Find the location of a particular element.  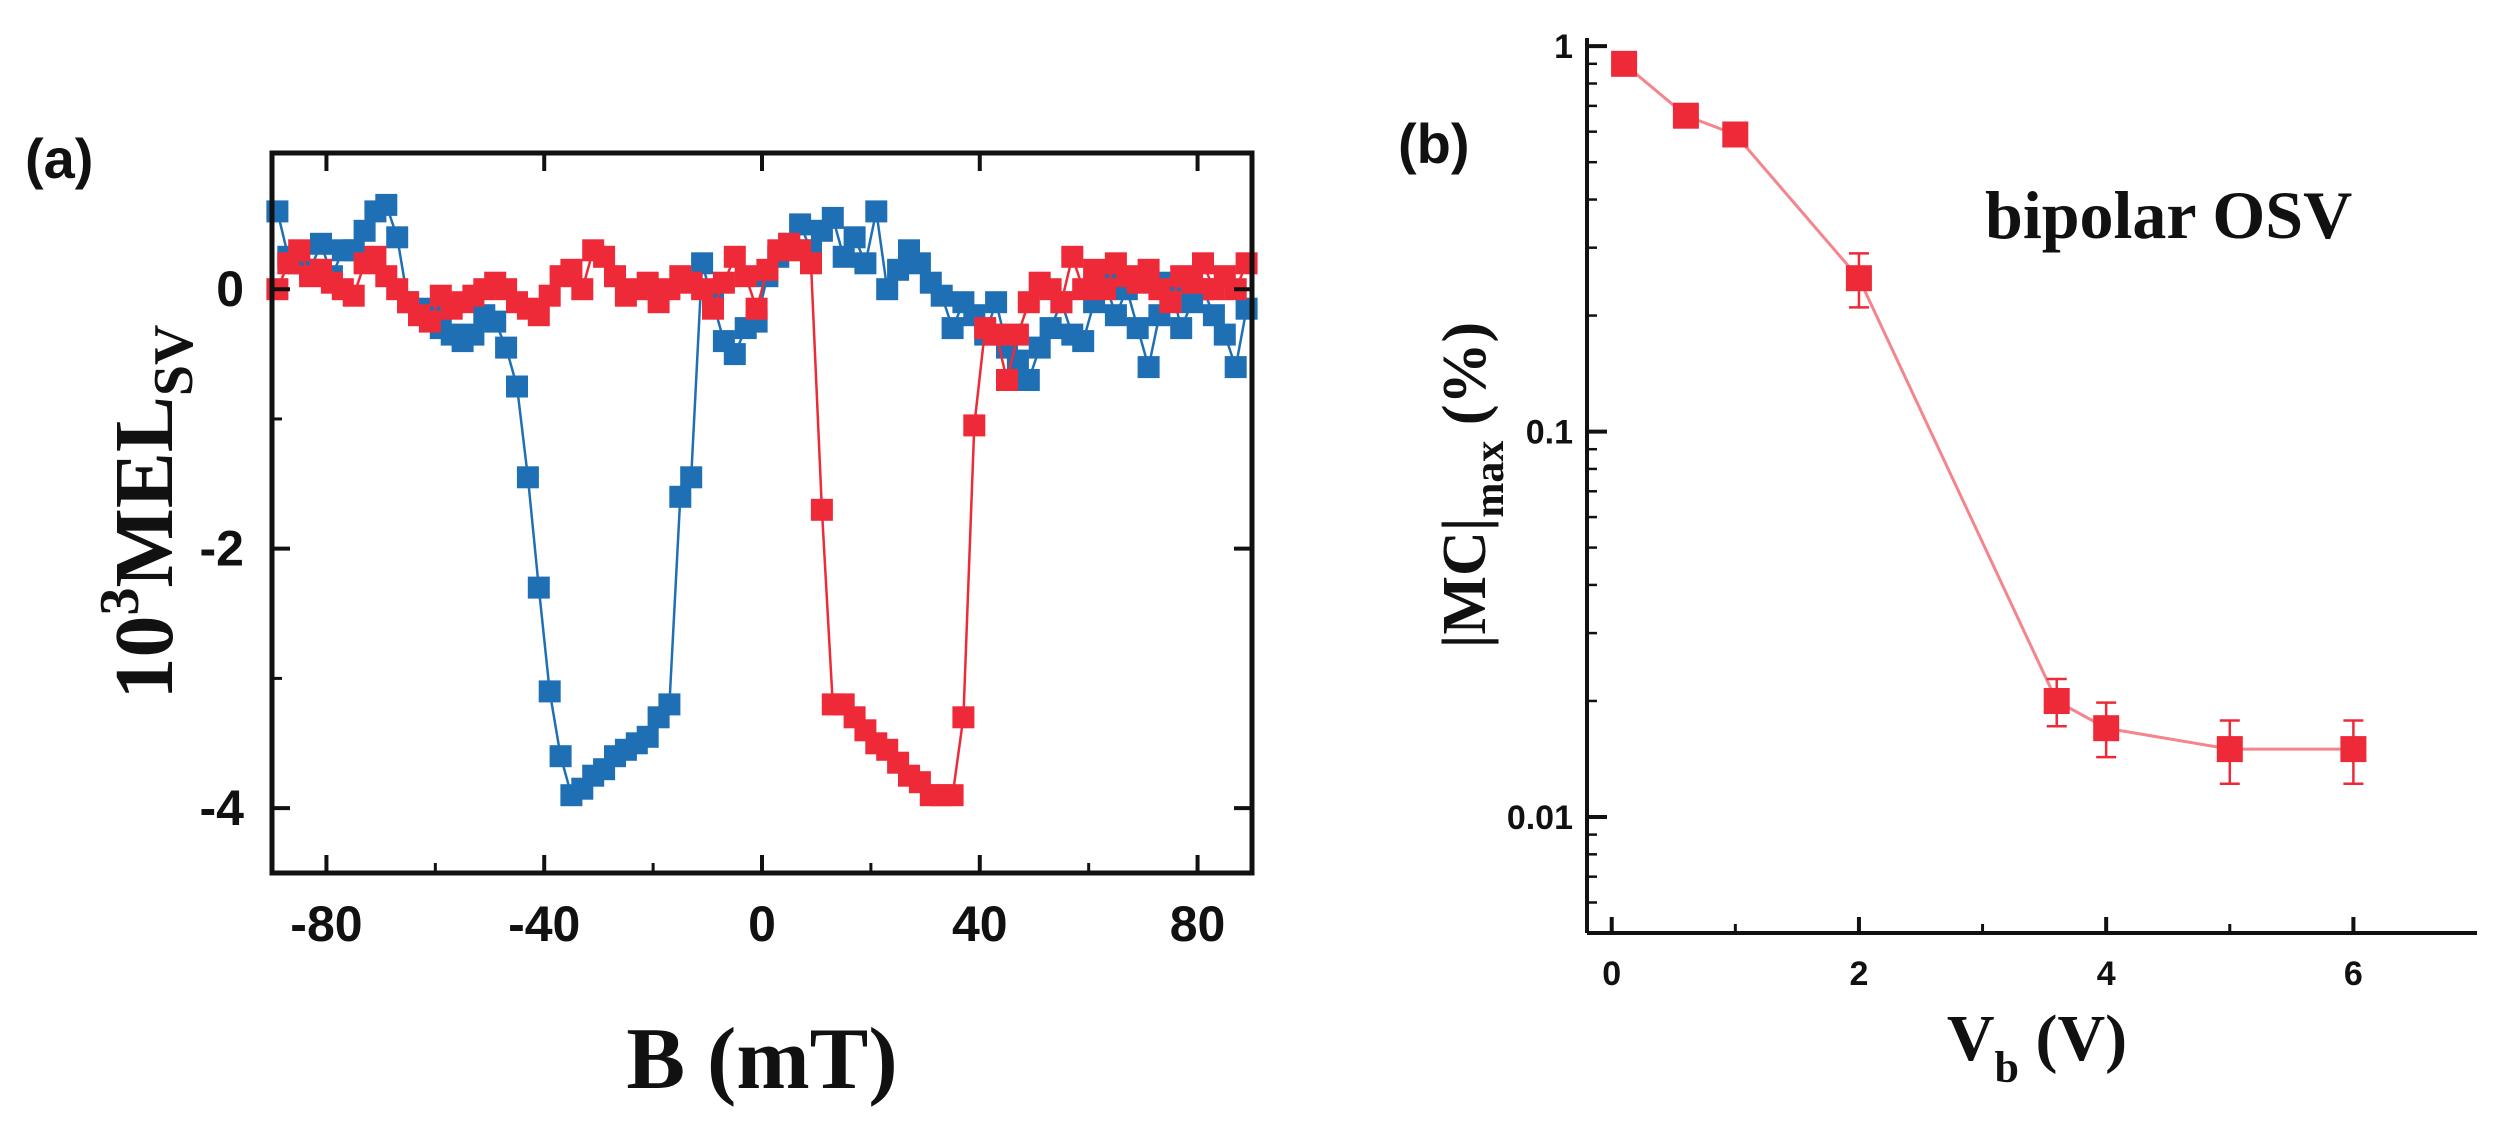

x-tick-label-b: 0 is located at coordinates (1611, 974).